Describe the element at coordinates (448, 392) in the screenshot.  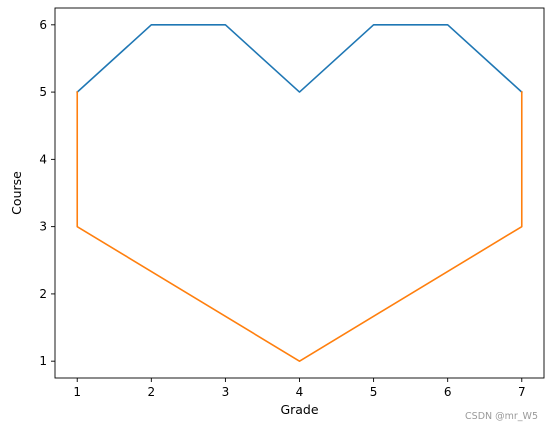
I see `x-tick-label: 6` at that location.